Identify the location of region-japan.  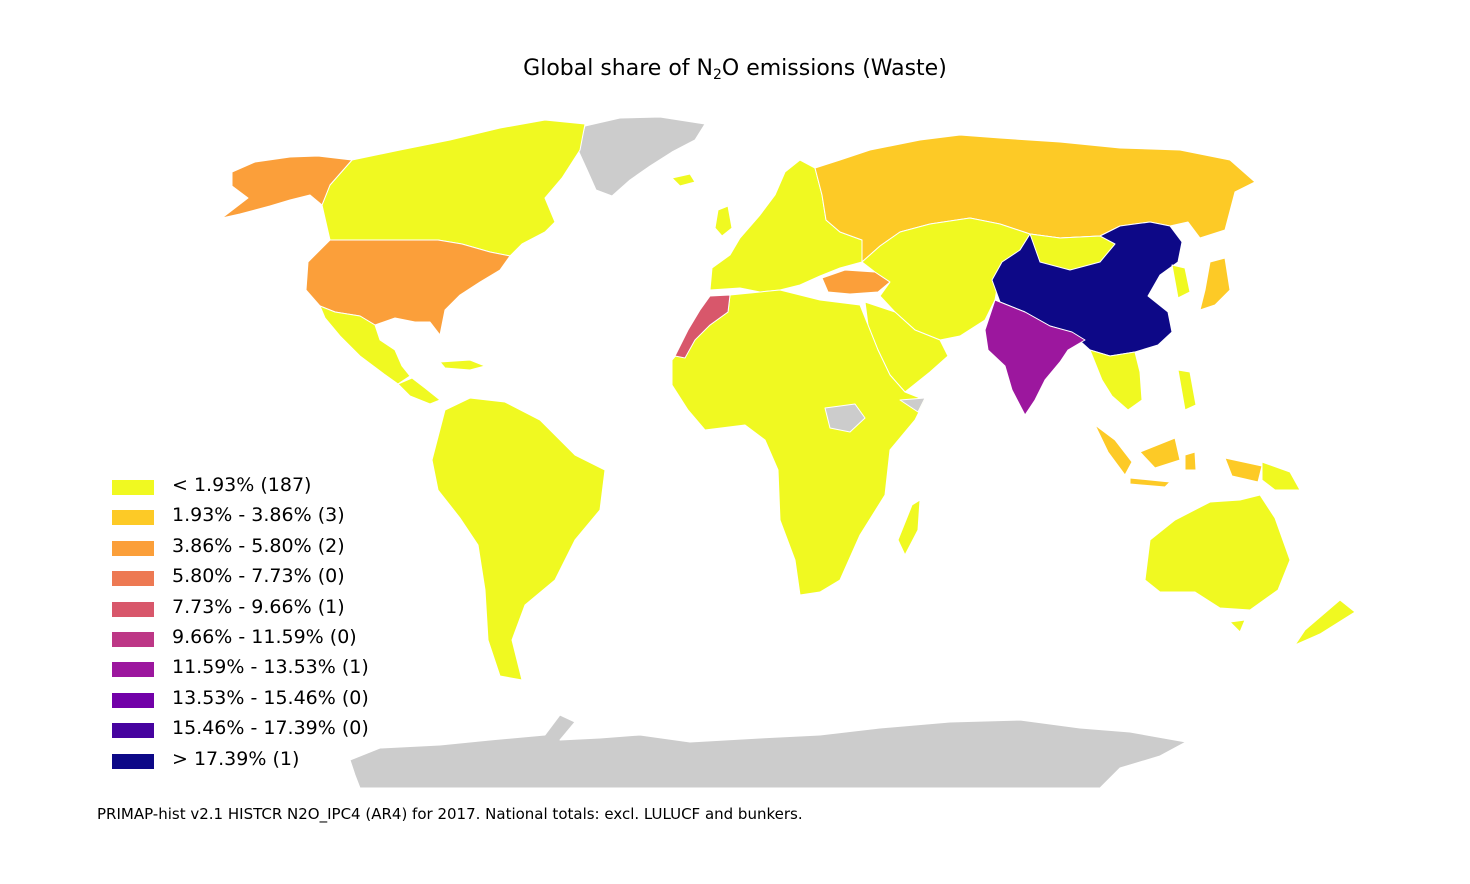
(1215, 284).